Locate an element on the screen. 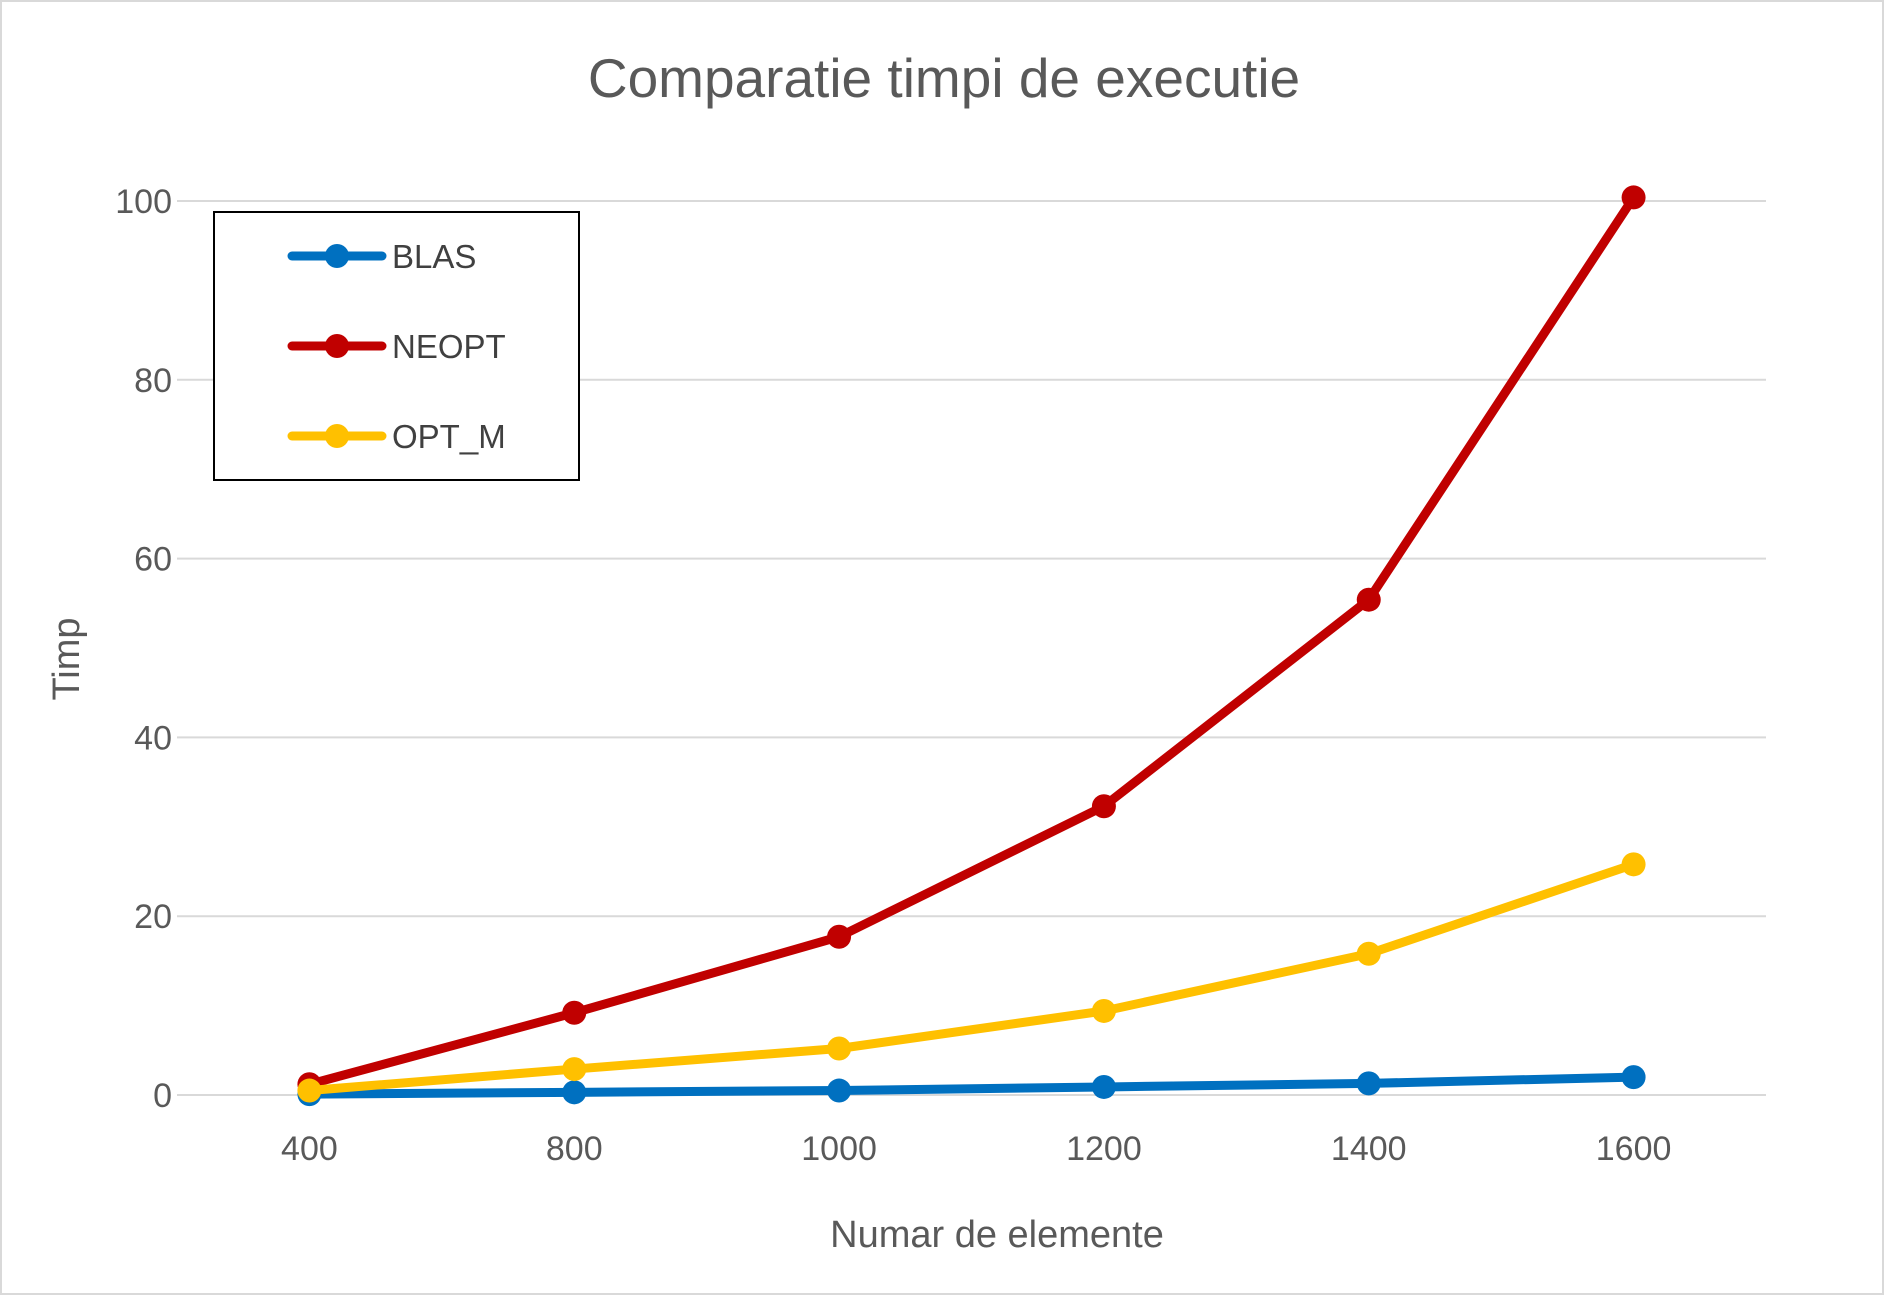 This screenshot has height=1297, width=1884. legend: BLAS NEOPT OPT_M is located at coordinates (396, 346).